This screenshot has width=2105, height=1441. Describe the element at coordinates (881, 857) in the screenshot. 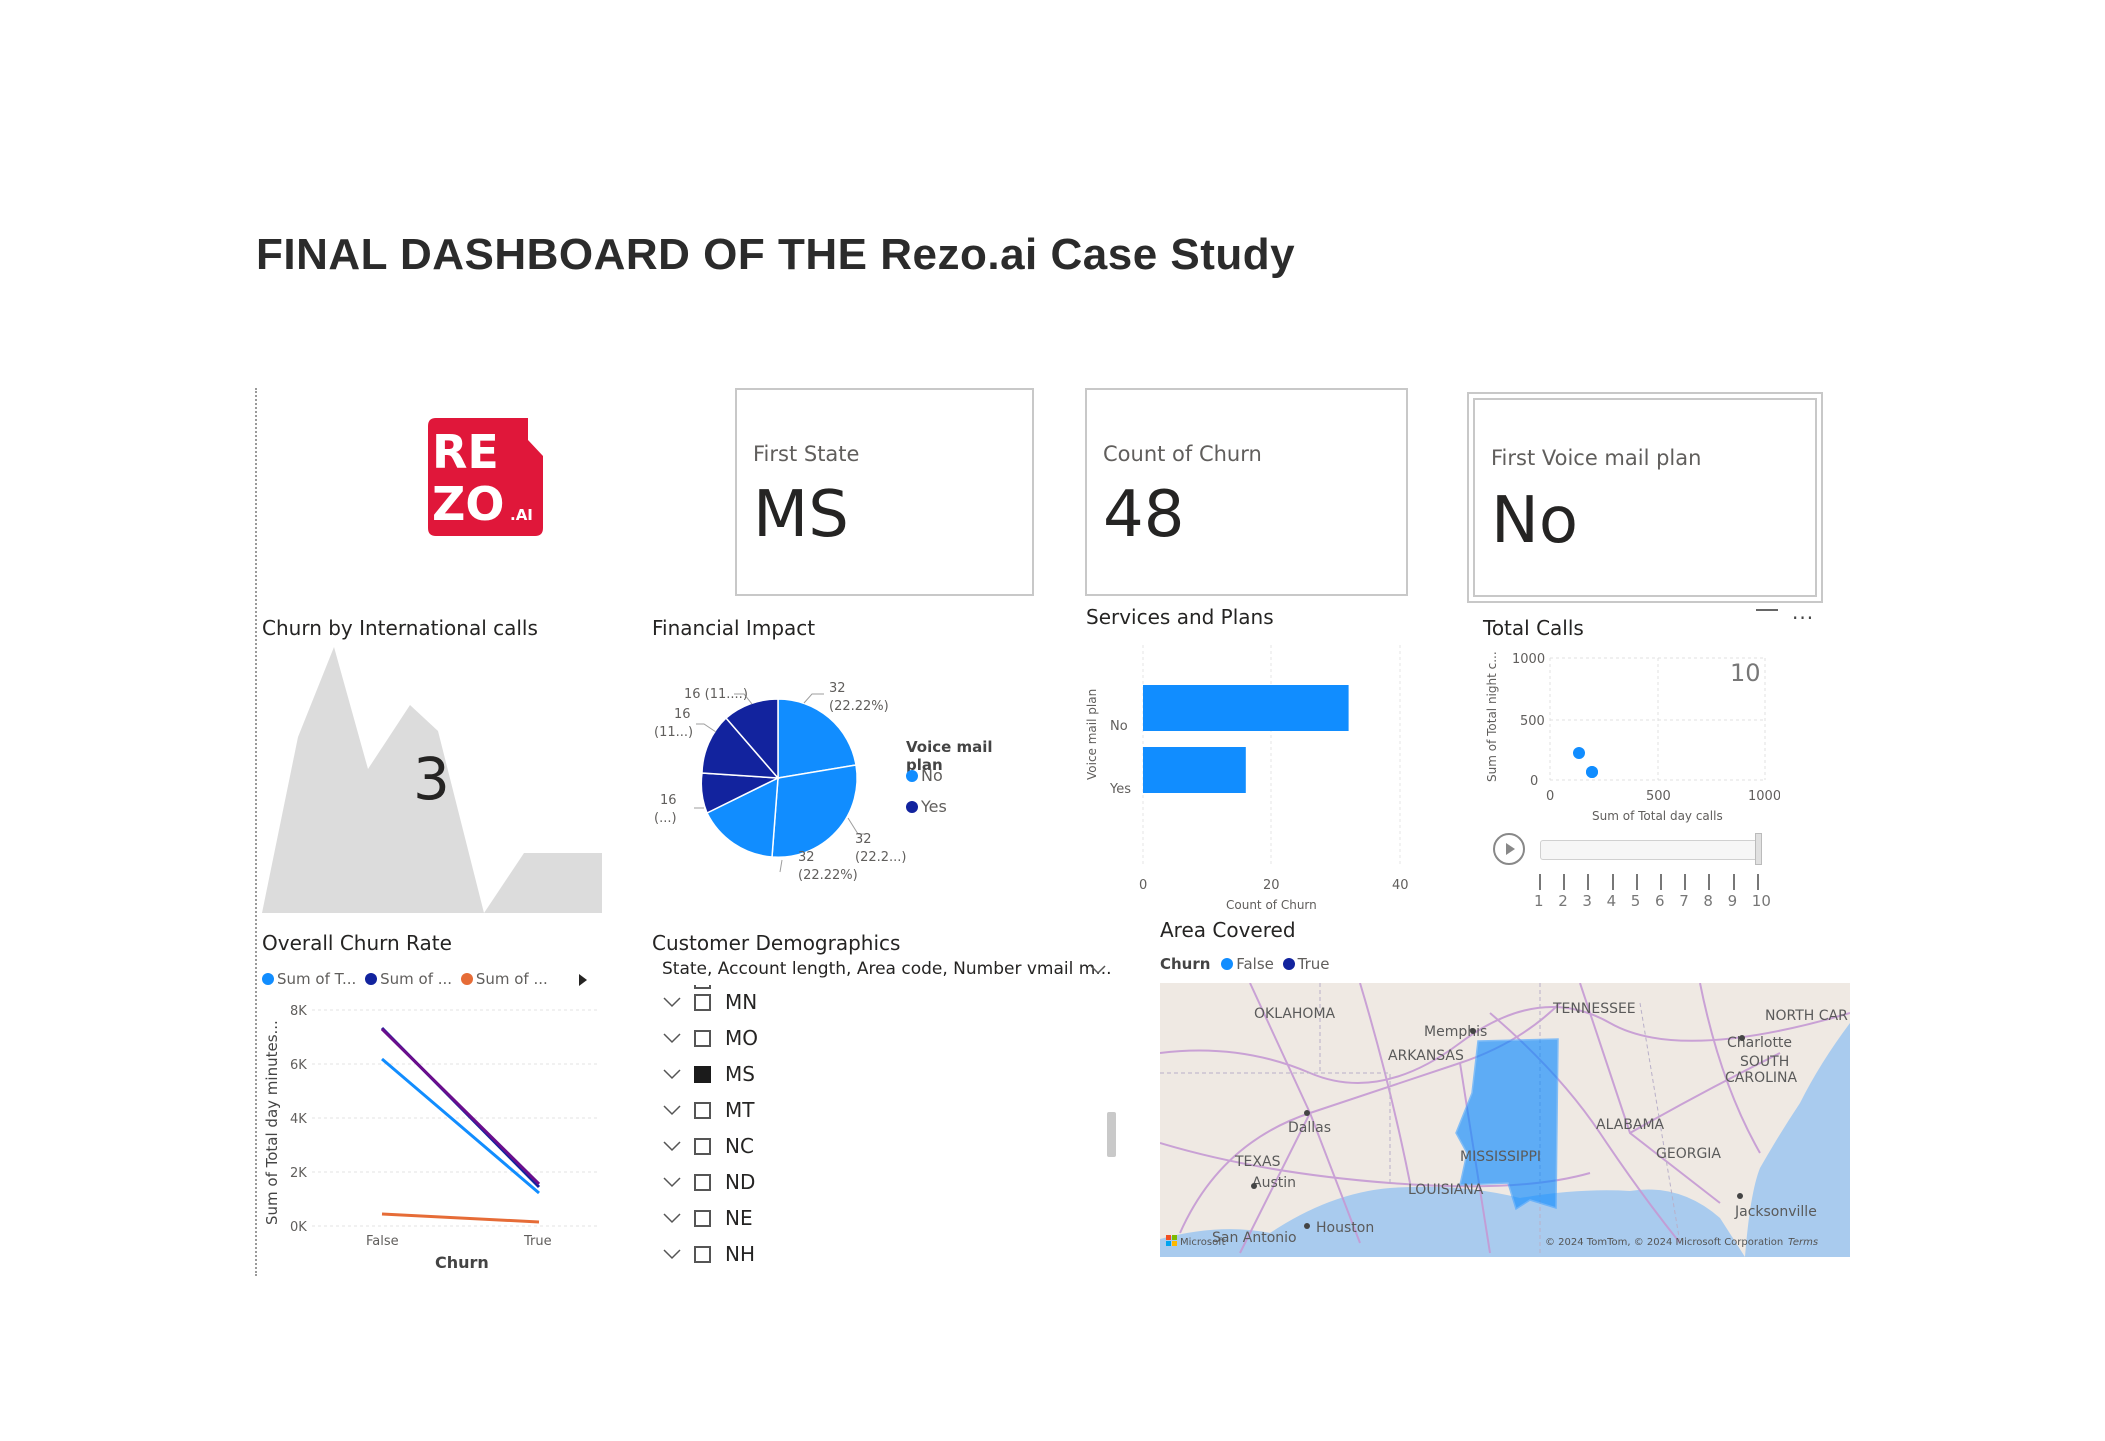

I see `pie-label-2b: (22.2...)` at that location.